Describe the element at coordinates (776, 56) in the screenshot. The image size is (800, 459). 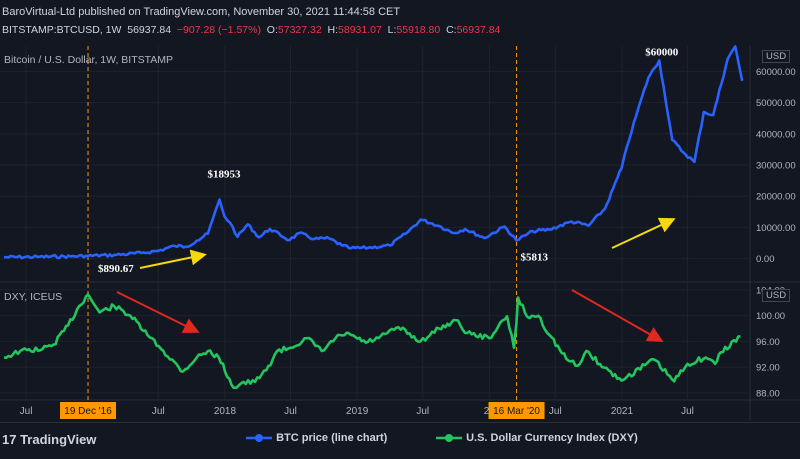
I see `btc-currency-badge: USD` at that location.